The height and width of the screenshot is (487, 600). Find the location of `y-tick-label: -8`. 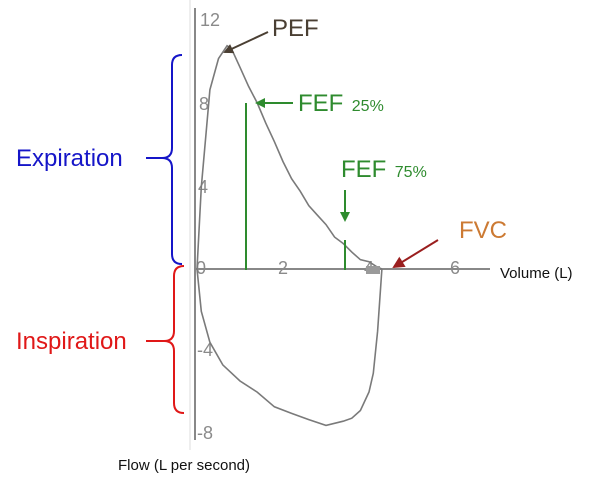

y-tick-label: -8 is located at coordinates (205, 433).